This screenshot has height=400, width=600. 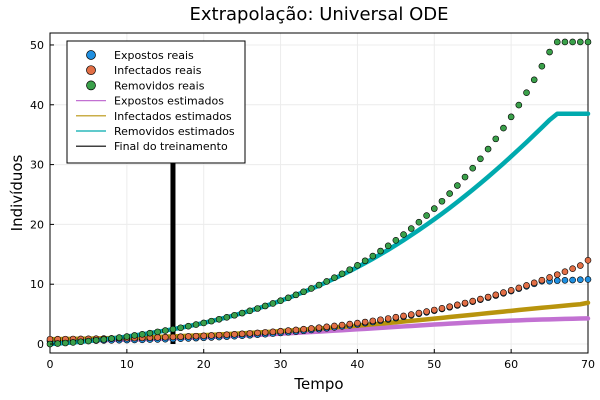 What do you see at coordinates (159, 85) in the screenshot?
I see `legend-label: Removidos reais` at bounding box center [159, 85].